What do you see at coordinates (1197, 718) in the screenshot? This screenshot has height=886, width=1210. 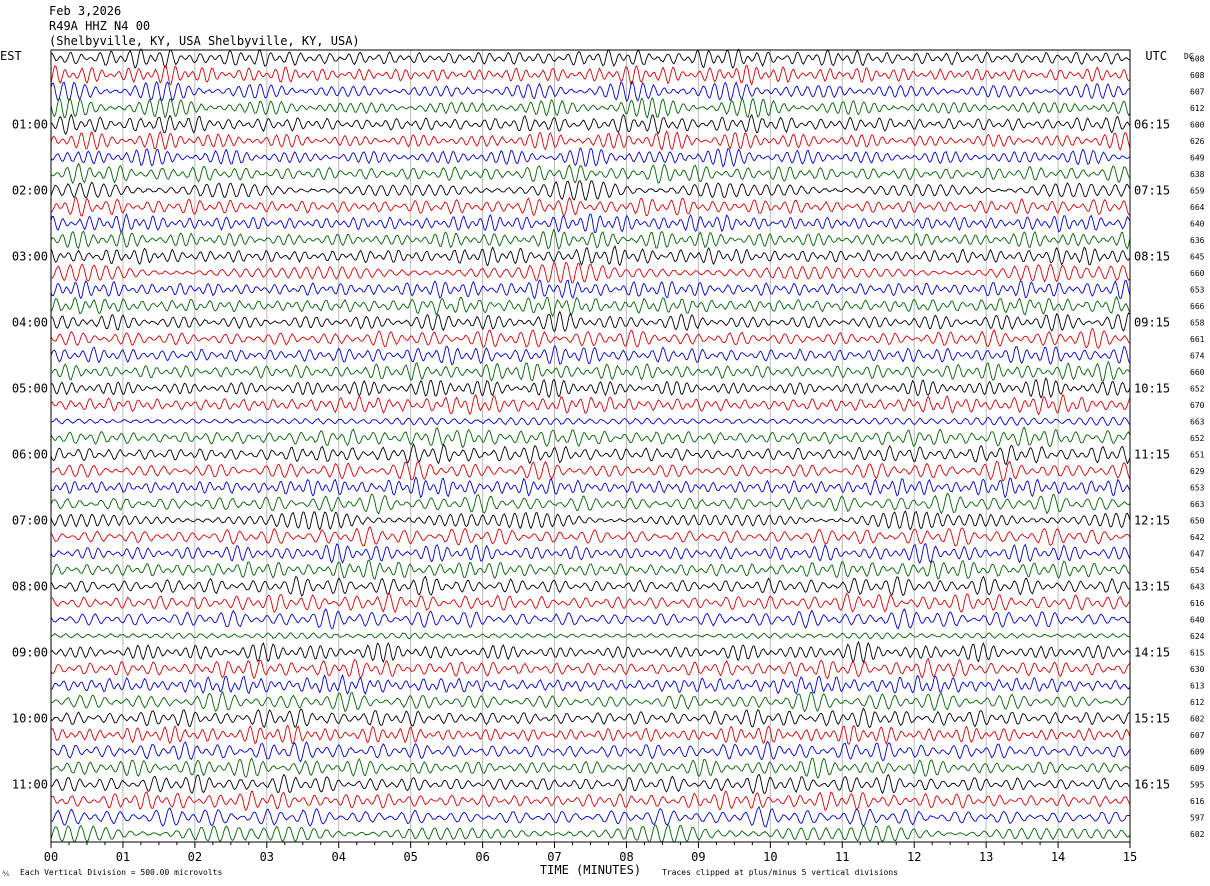 I see `dc-offset-value: 602` at bounding box center [1197, 718].